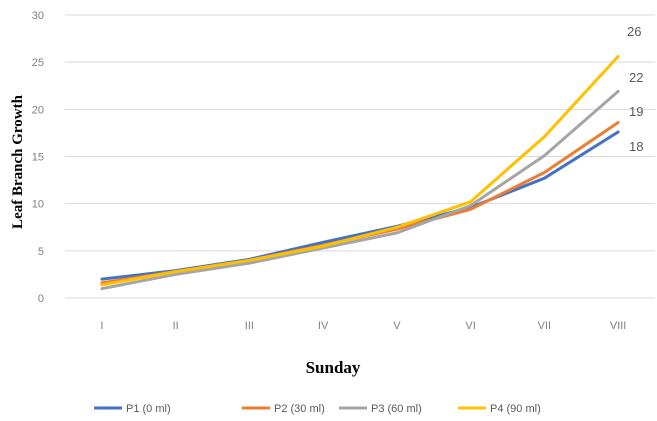 Image resolution: width=657 pixels, height=421 pixels. I want to click on y-tick-label: 15, so click(38, 158).